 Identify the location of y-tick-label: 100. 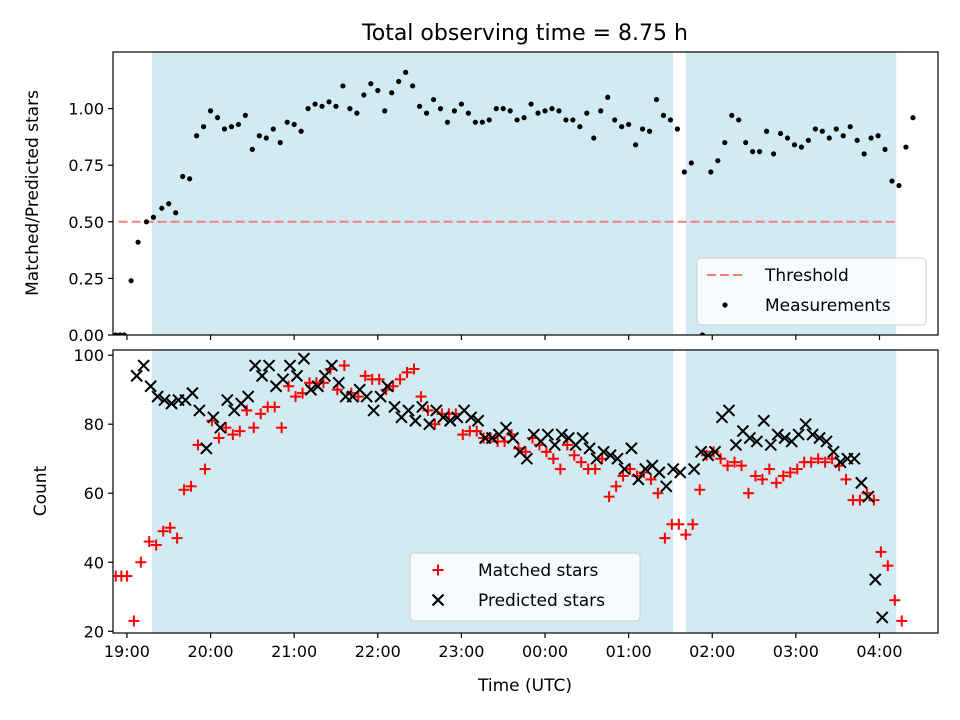
(88, 355).